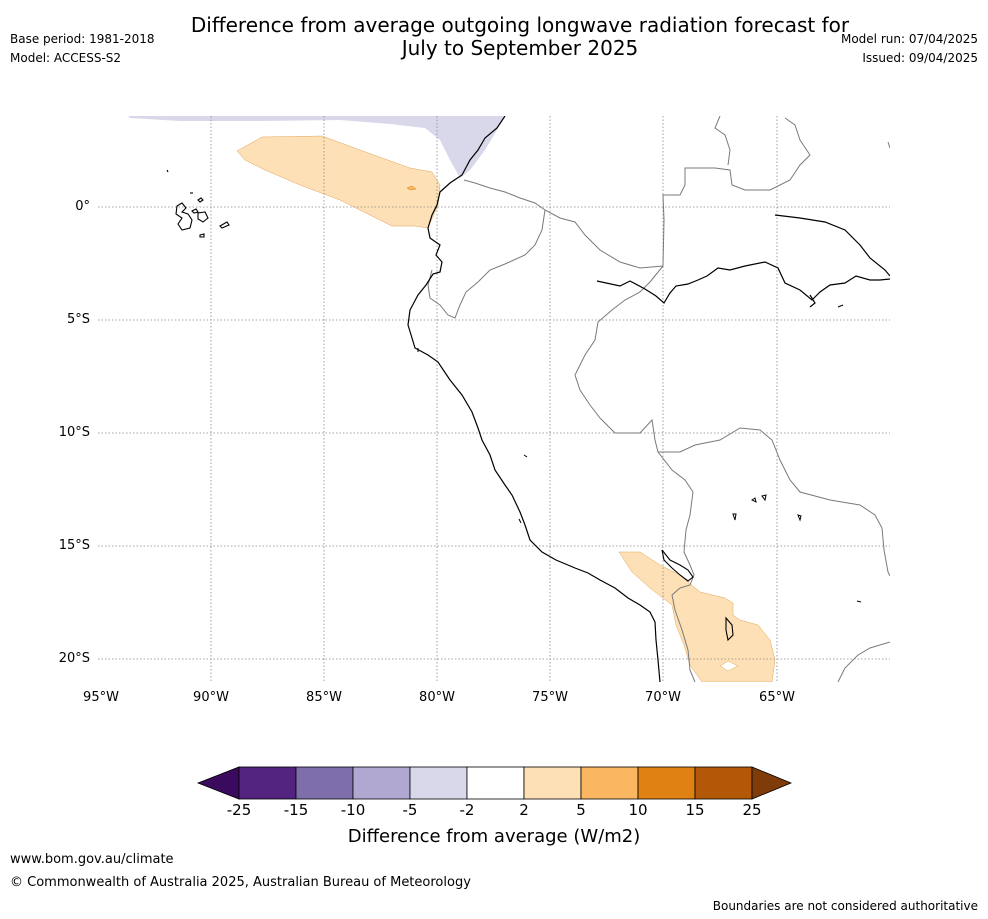  What do you see at coordinates (324, 697) in the screenshot?
I see `lon-label-85w: 85°W` at bounding box center [324, 697].